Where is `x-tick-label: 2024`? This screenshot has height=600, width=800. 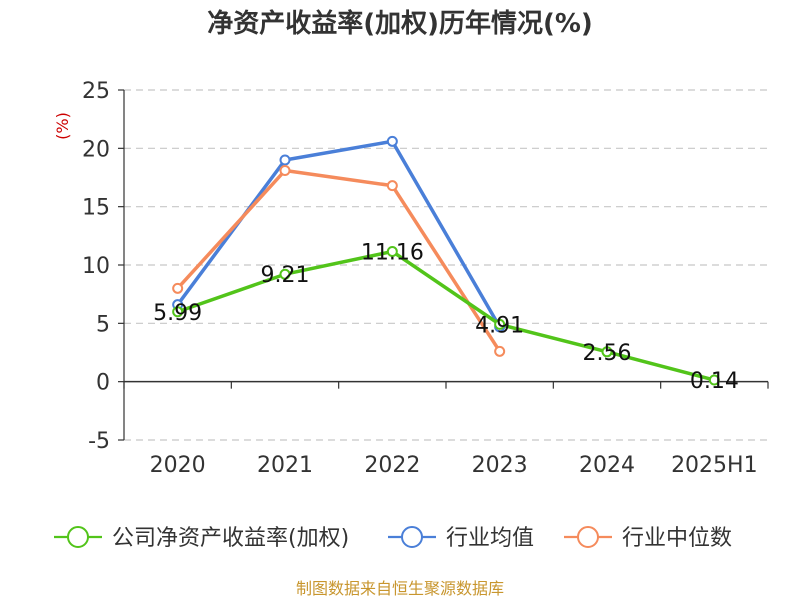
x-tick-label: 2024 is located at coordinates (607, 465).